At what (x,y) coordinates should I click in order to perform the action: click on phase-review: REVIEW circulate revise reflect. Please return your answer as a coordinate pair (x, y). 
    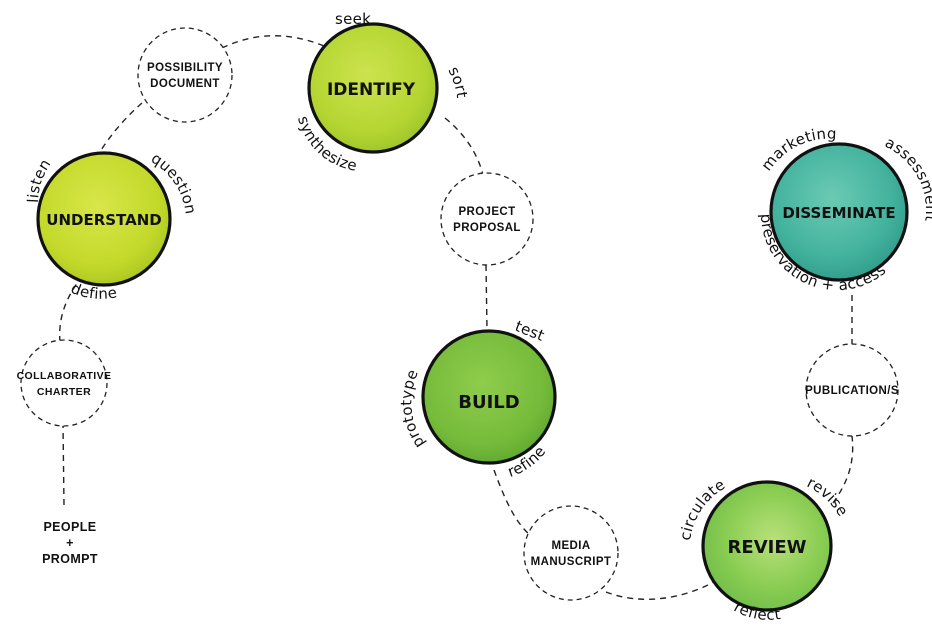
    Looking at the image, I should click on (763, 548).